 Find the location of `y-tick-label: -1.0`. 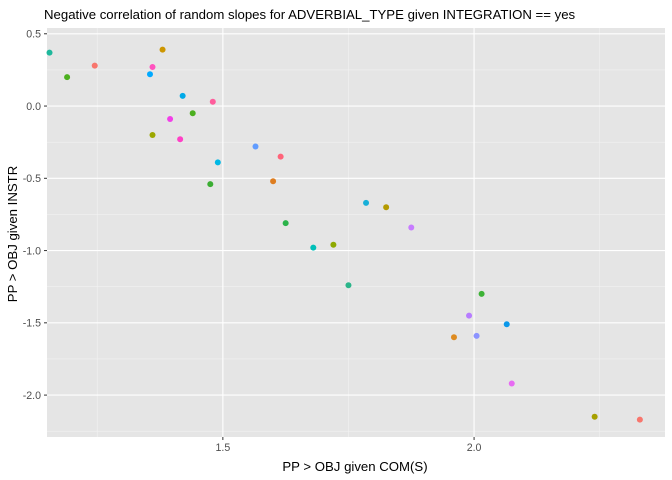

y-tick-label: -1.0 is located at coordinates (32, 251).